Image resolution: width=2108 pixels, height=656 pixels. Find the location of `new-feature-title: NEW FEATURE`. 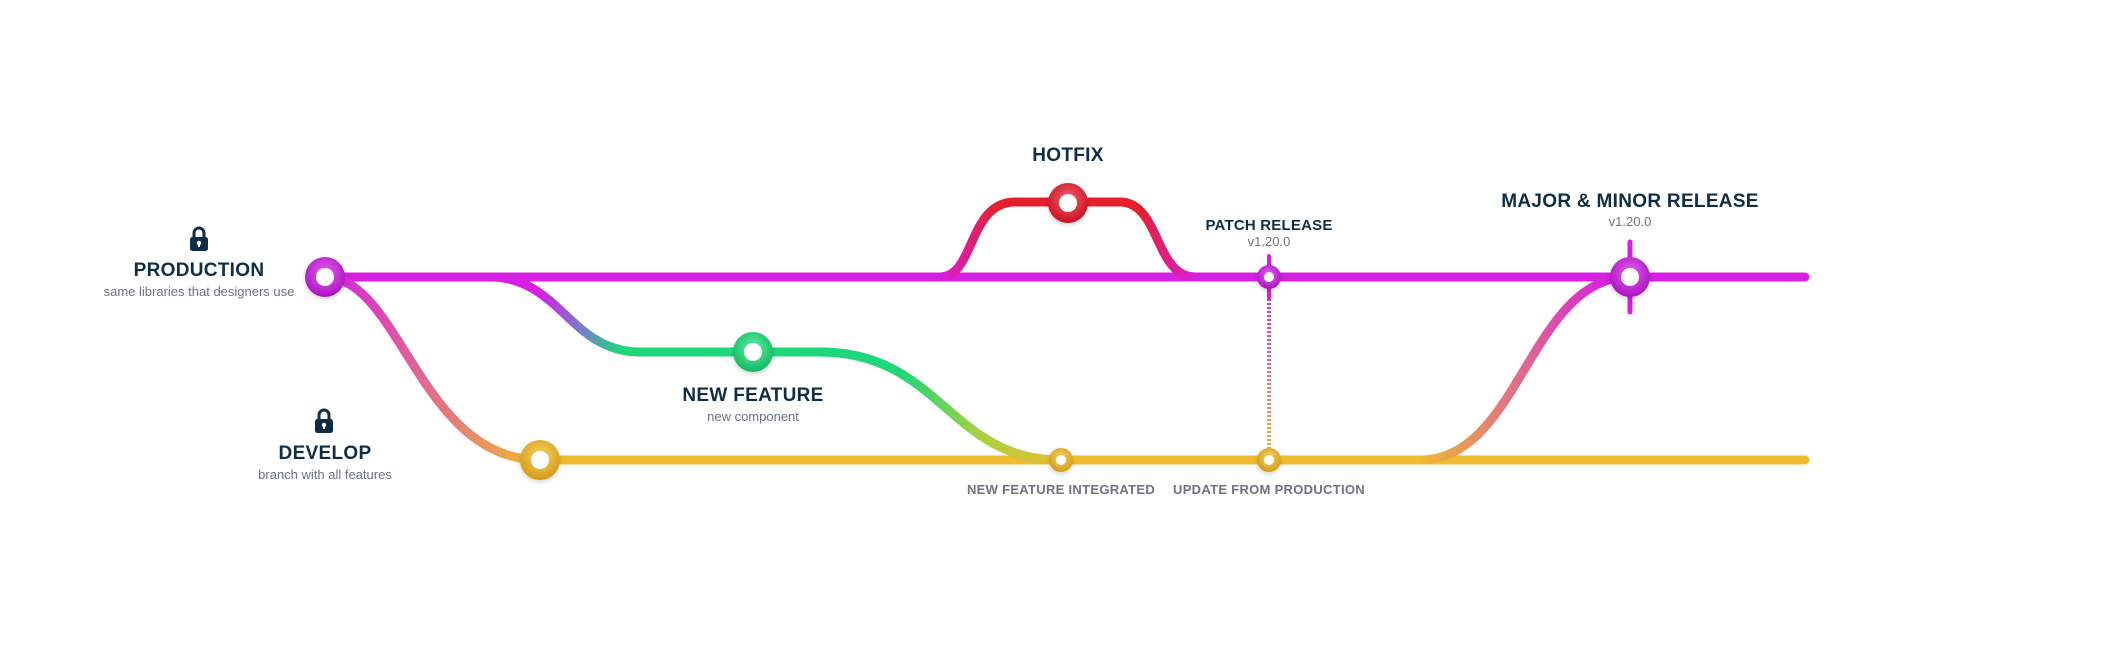

new-feature-title: NEW FEATURE is located at coordinates (753, 395).